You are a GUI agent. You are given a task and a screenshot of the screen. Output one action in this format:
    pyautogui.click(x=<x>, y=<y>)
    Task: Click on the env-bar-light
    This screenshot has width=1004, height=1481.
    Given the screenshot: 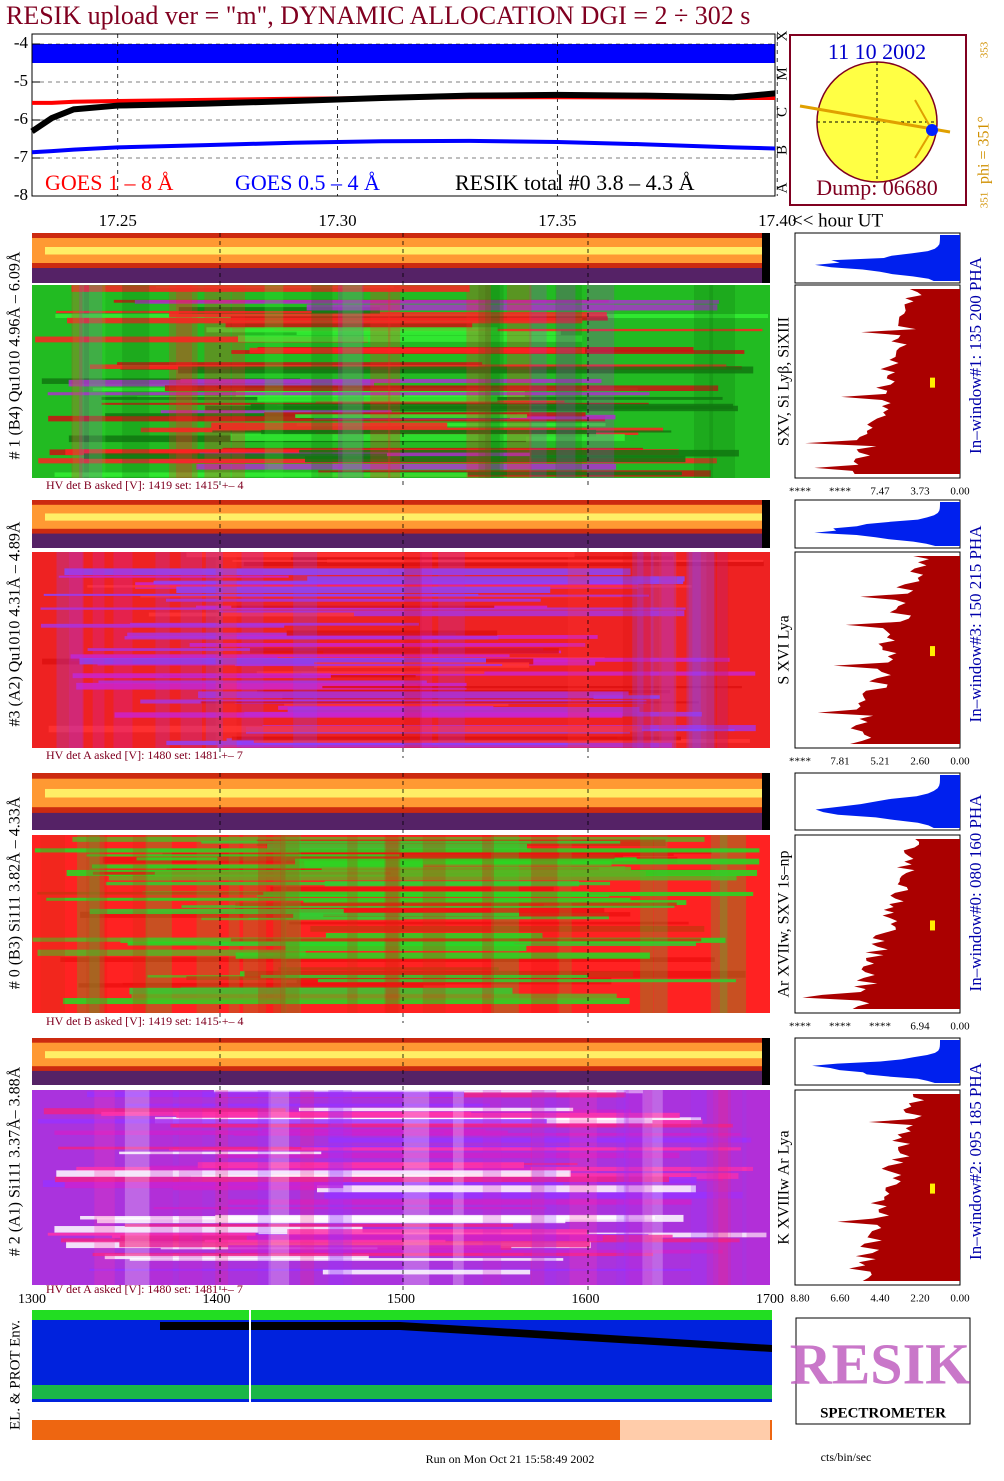 What is the action you would take?
    pyautogui.click(x=695, y=1430)
    